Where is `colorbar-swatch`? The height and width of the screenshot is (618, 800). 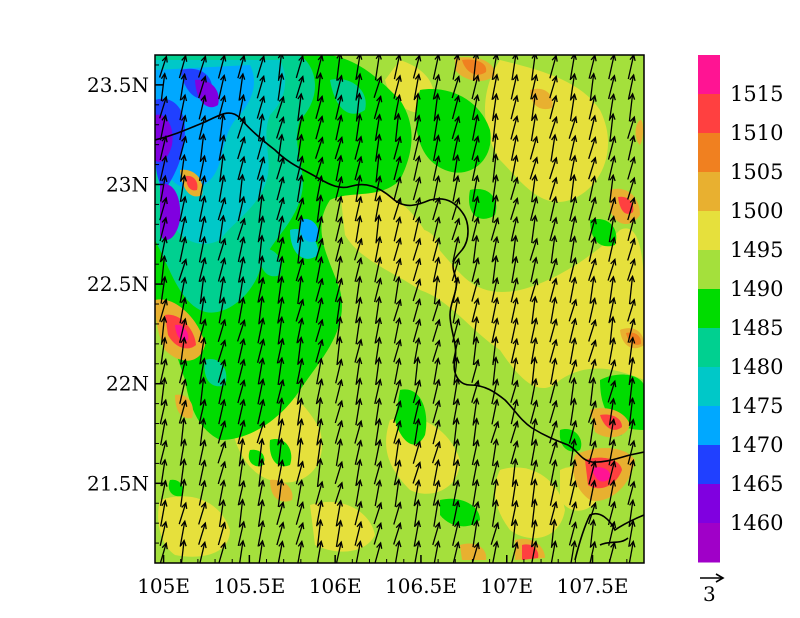 colorbar-swatch is located at coordinates (709, 543).